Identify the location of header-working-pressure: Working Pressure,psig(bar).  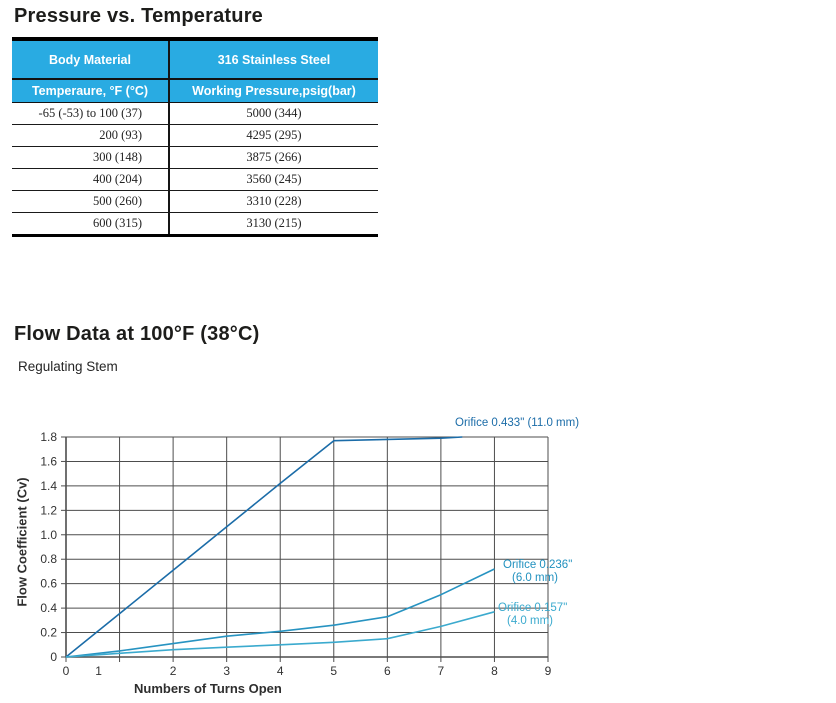
(274, 91).